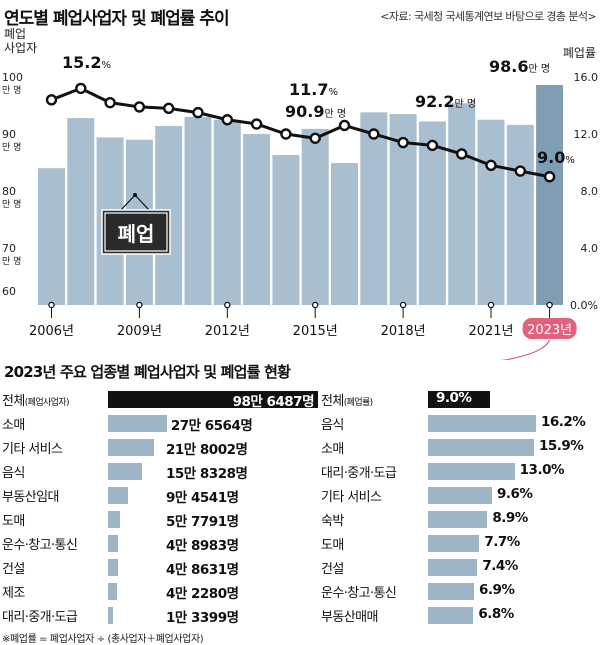 The height and width of the screenshot is (645, 600). Describe the element at coordinates (227, 331) in the screenshot. I see `x-tick-label-2012: 2012년` at that location.